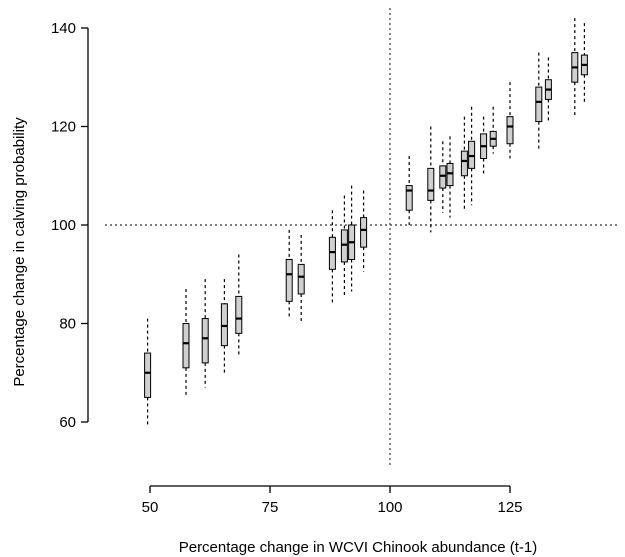  I want to click on y-tick-label-120: 120, so click(63, 127).